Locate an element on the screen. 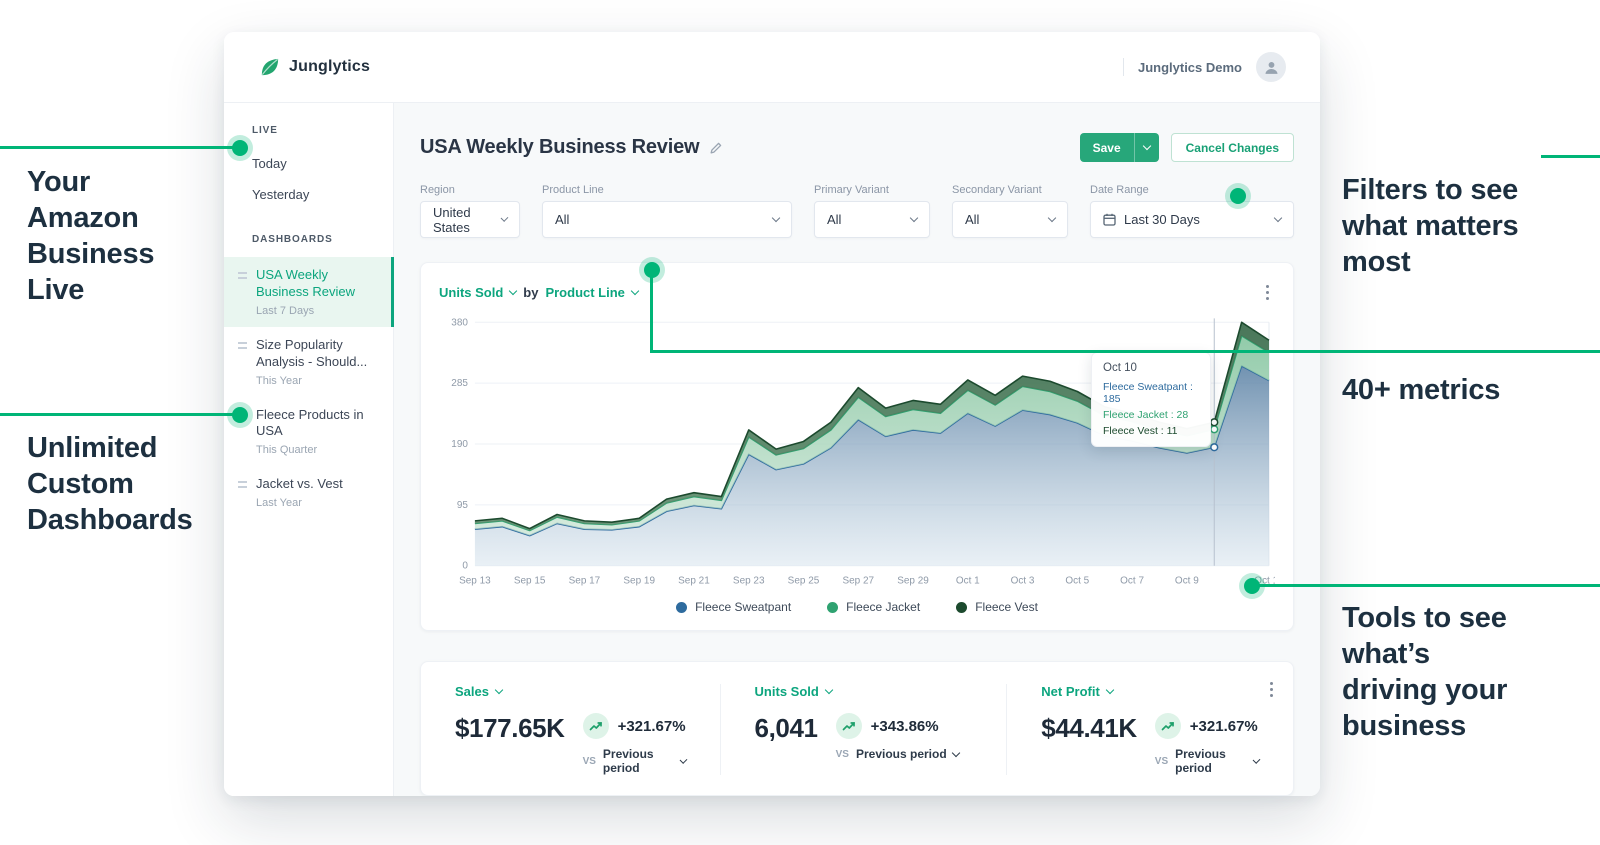 This screenshot has height=845, width=1600. annotation-line-left-top is located at coordinates (120, 147).